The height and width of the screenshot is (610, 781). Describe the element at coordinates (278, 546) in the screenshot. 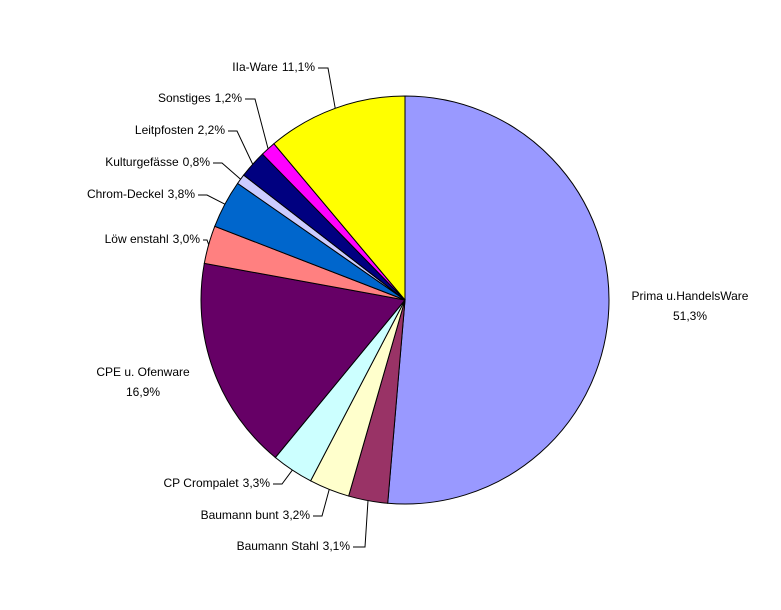

I see `category-label: Baumann Stahl` at that location.